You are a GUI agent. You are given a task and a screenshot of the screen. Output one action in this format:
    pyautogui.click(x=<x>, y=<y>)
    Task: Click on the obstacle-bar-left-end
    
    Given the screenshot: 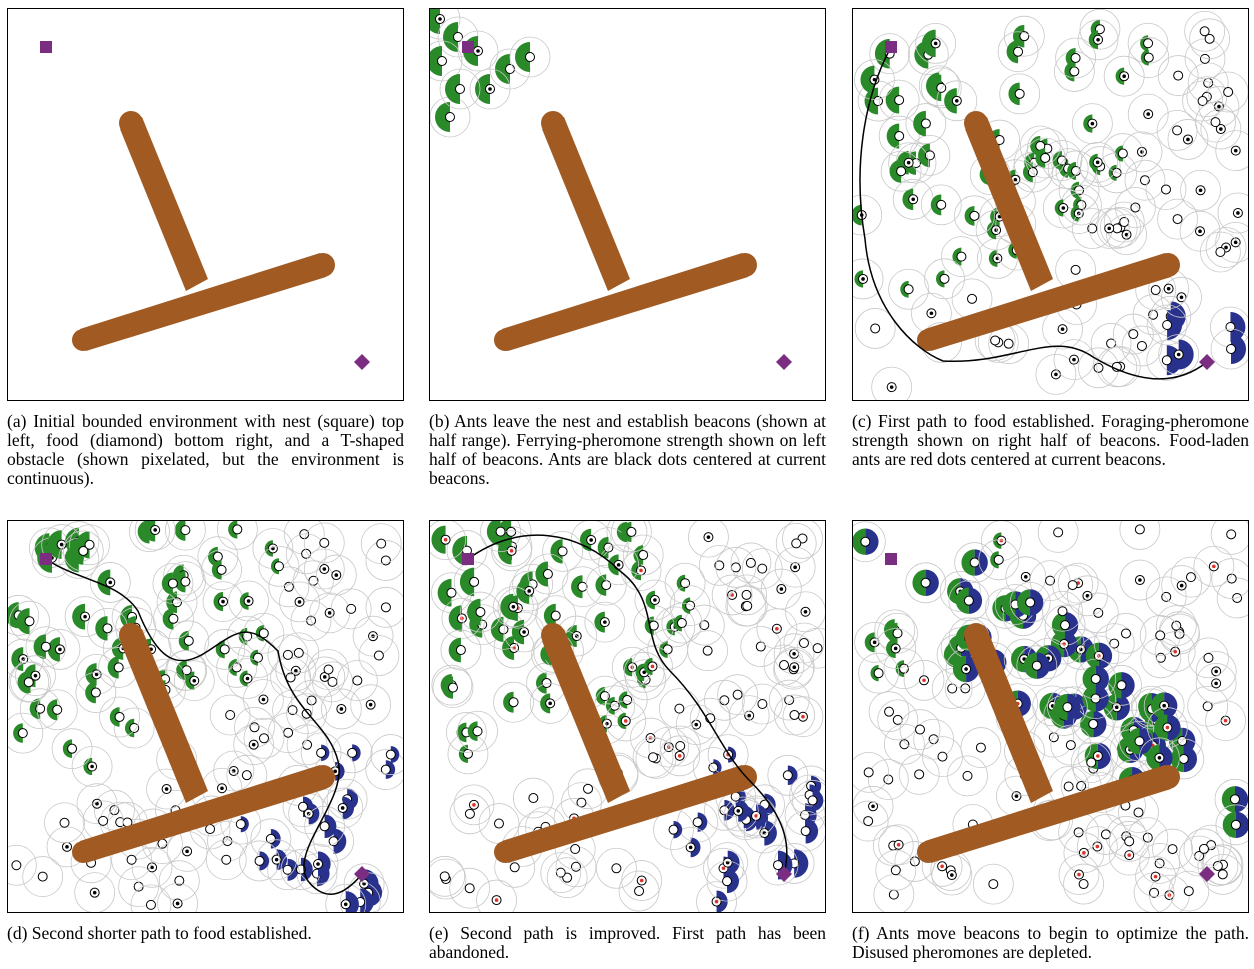 What is the action you would take?
    pyautogui.click(x=505, y=852)
    